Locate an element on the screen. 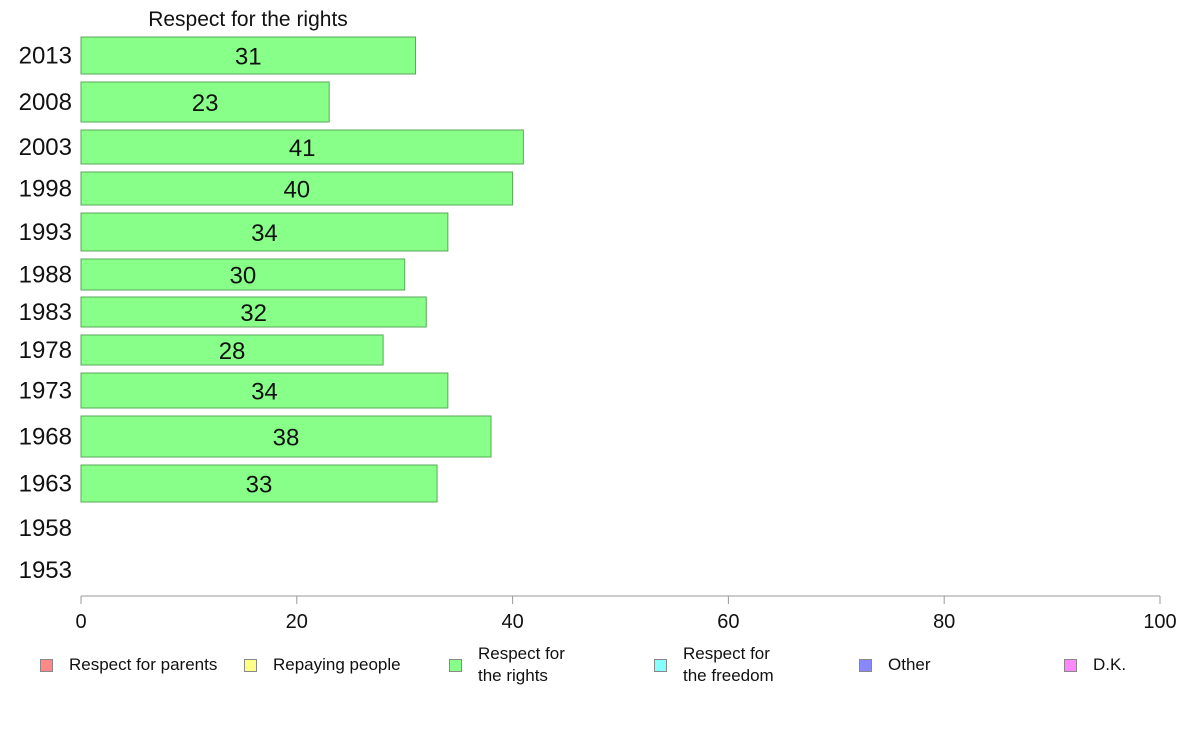 This screenshot has height=736, width=1188. bar-value-label-1968: 38 is located at coordinates (286, 438).